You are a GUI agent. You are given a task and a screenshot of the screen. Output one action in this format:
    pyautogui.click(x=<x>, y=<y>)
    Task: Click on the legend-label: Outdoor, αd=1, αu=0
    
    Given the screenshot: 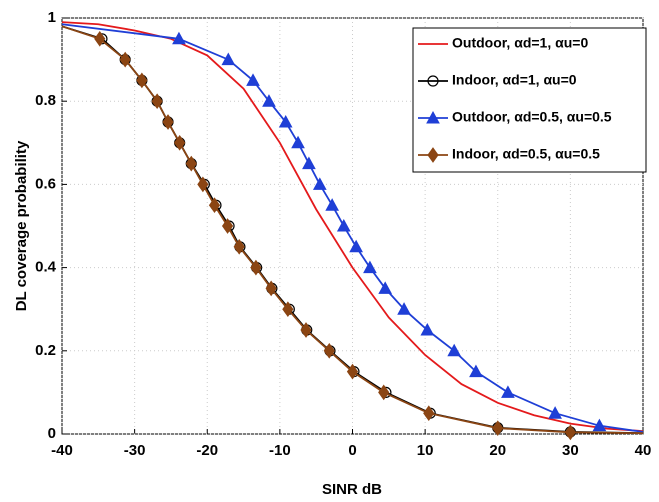 What is the action you would take?
    pyautogui.click(x=520, y=43)
    